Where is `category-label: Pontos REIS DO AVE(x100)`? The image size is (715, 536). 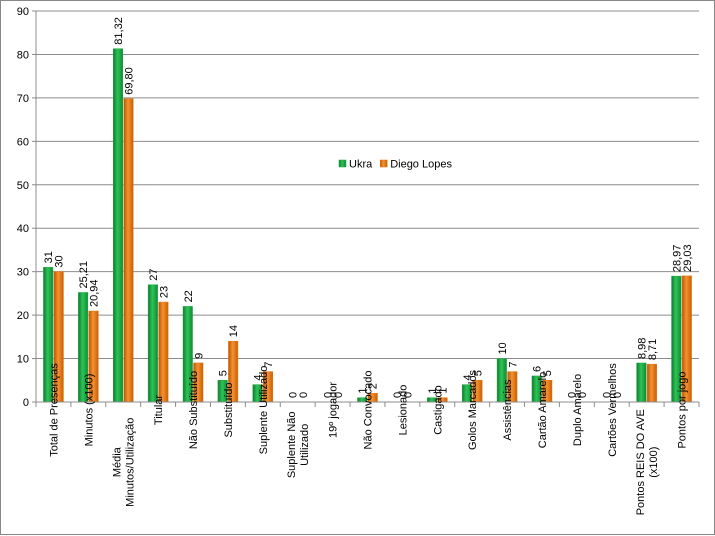
category-label: Pontos REIS DO AVE(x100) is located at coordinates (647, 462).